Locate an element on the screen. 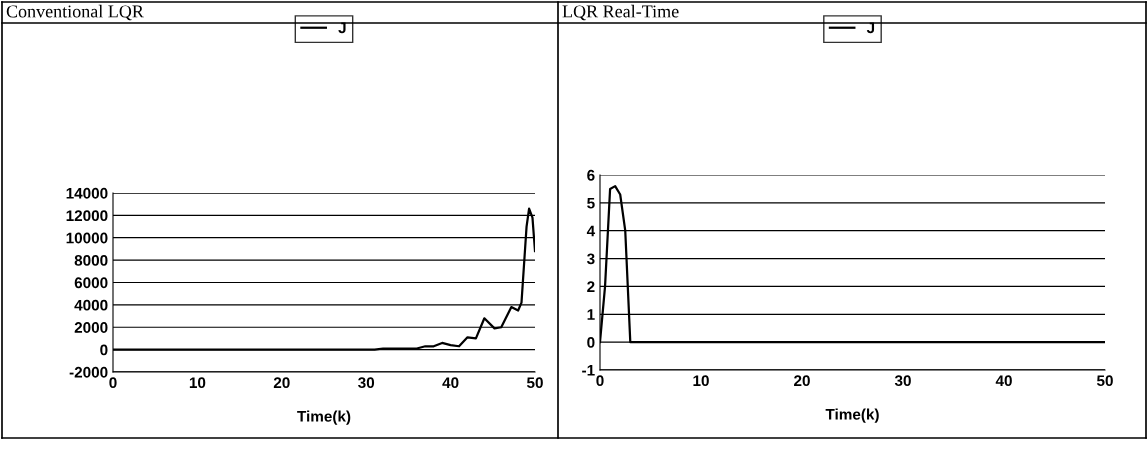 Image resolution: width=1148 pixels, height=450 pixels. chart-title: Conventional LQR is located at coordinates (75, 12).